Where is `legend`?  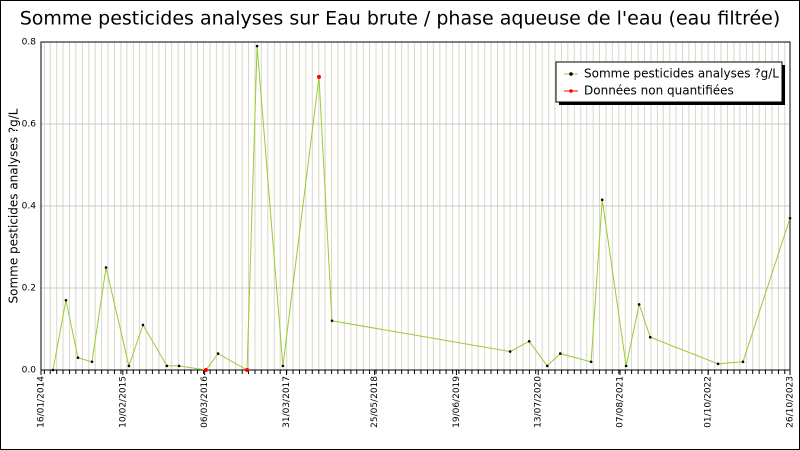
legend is located at coordinates (669, 82).